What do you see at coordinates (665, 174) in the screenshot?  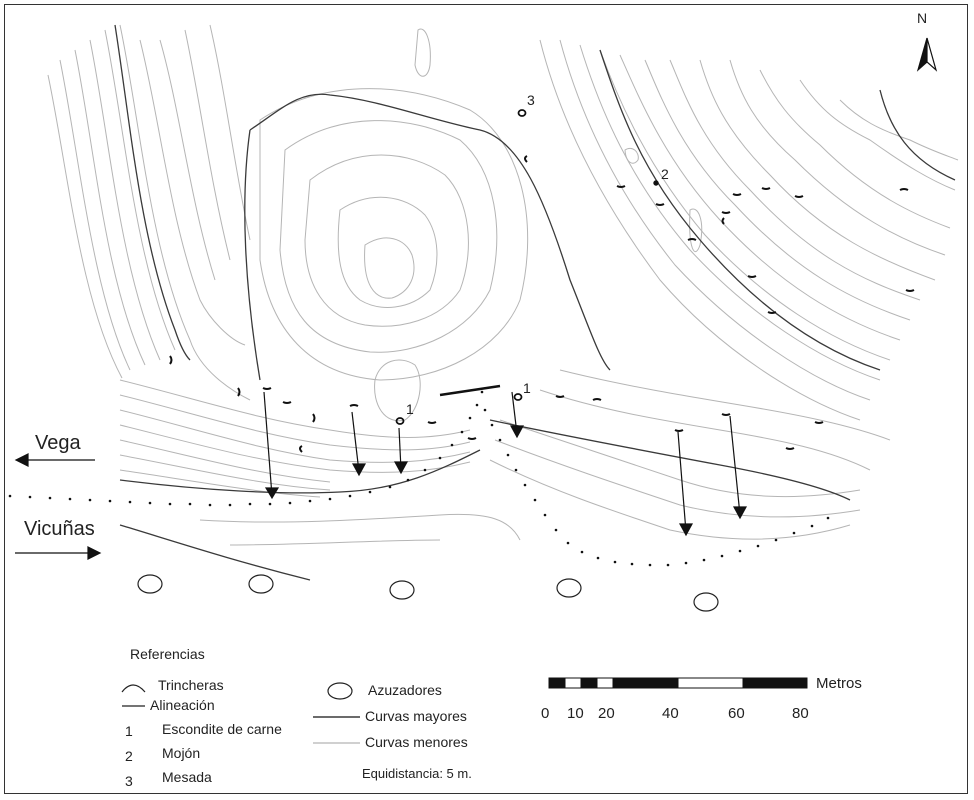 I see `point-label-2: 2` at bounding box center [665, 174].